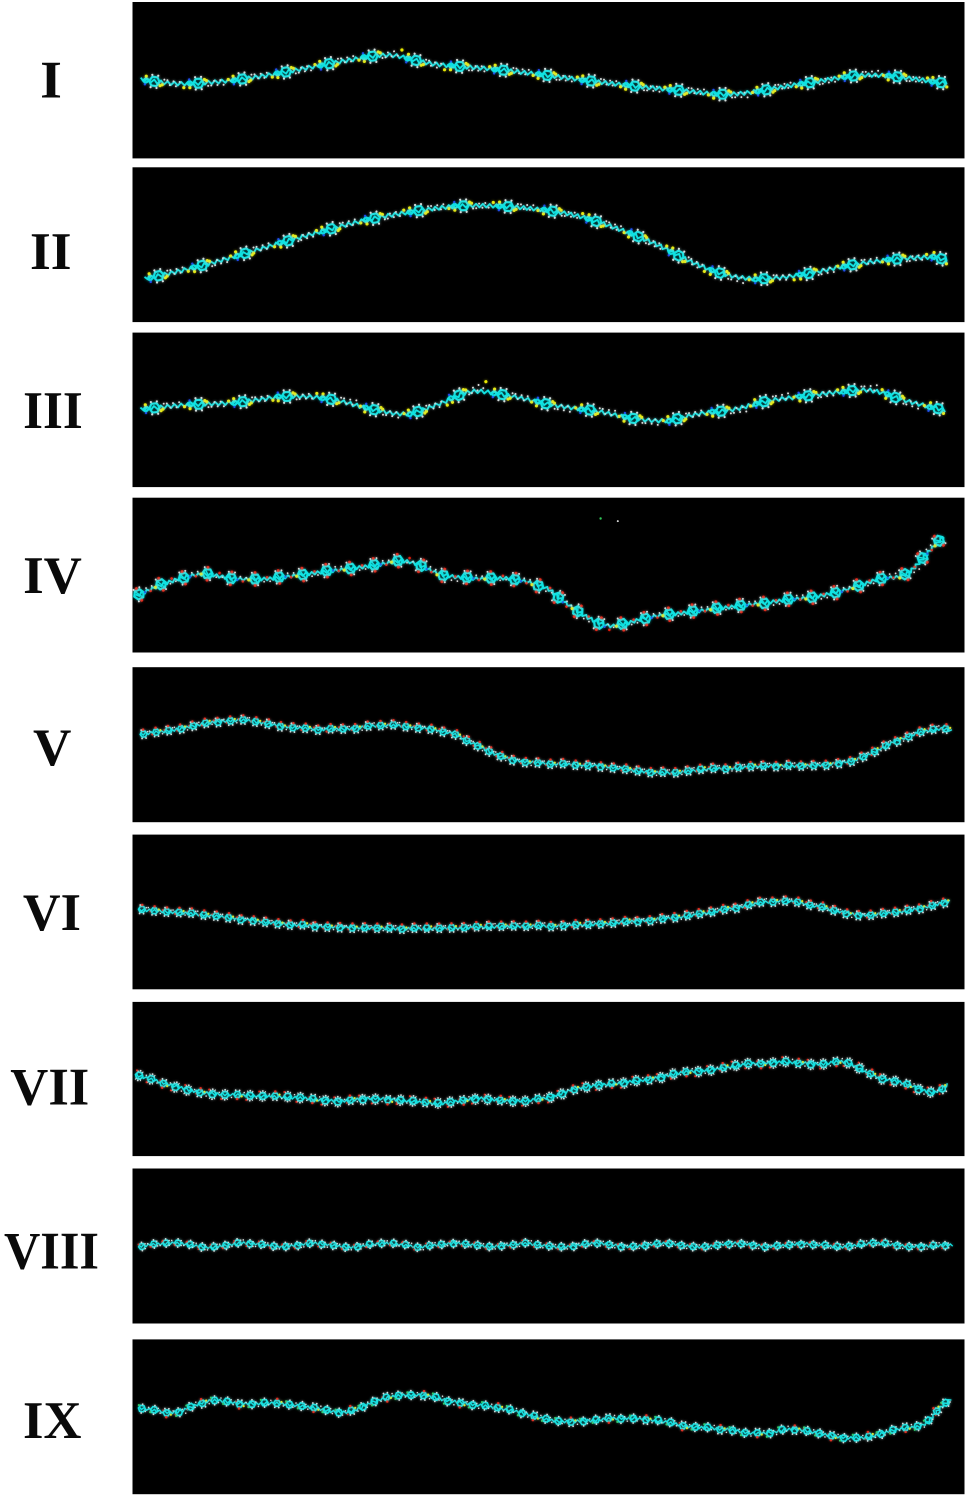  What do you see at coordinates (49, 1087) in the screenshot?
I see `svg-text: VII` at bounding box center [49, 1087].